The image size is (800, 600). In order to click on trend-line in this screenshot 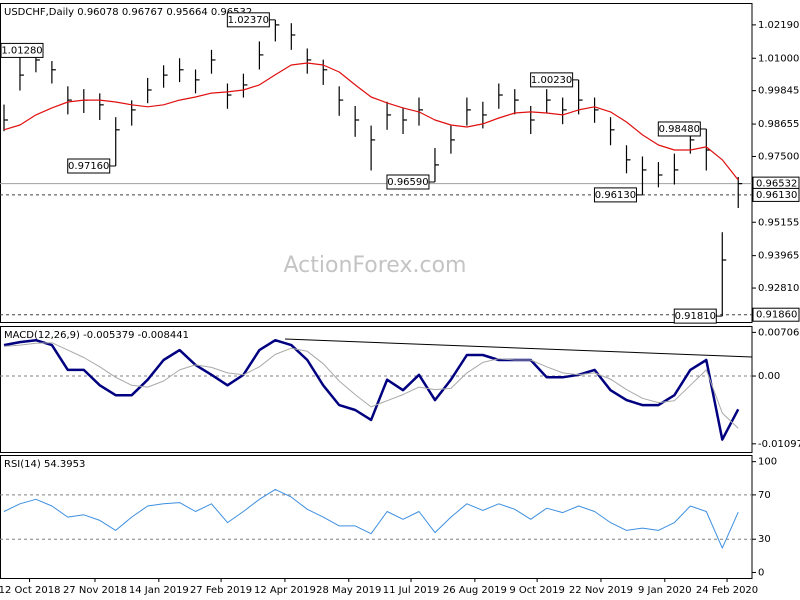, I will do `click(518, 348)`.